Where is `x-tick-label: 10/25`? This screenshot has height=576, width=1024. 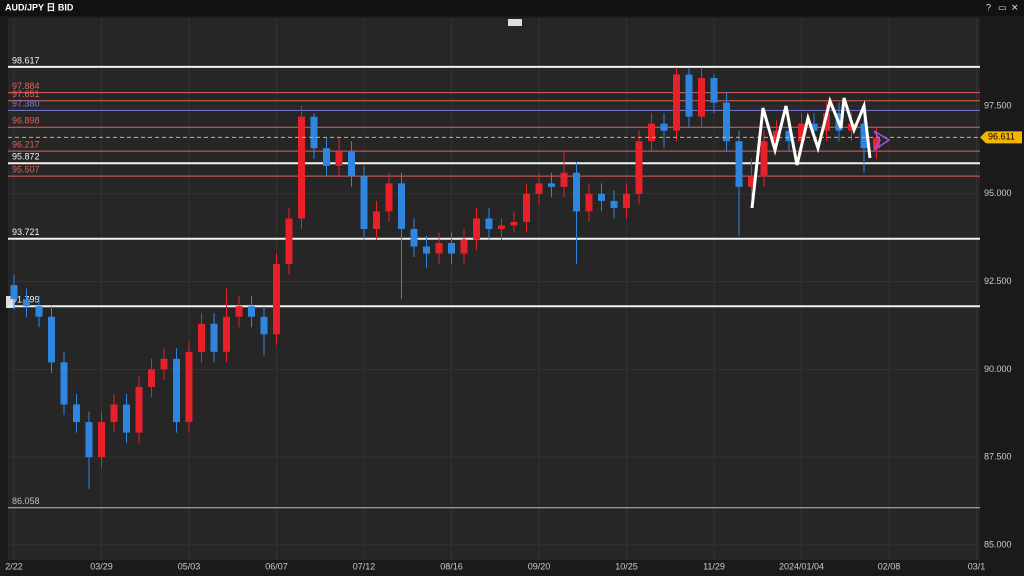 x-tick-label: 10/25 is located at coordinates (626, 566).